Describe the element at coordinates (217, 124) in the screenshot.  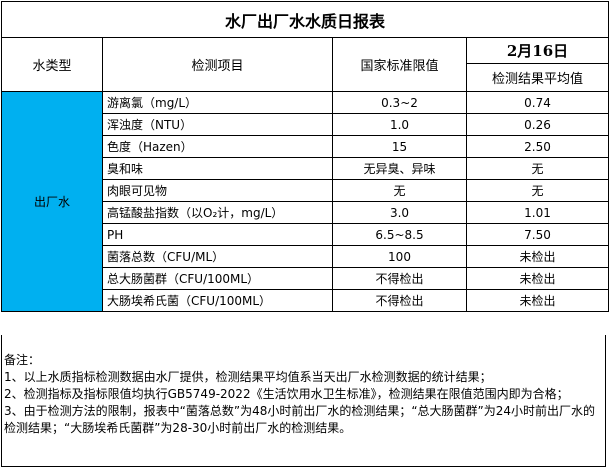
I see `item: 浑浊度（NTU）` at that location.